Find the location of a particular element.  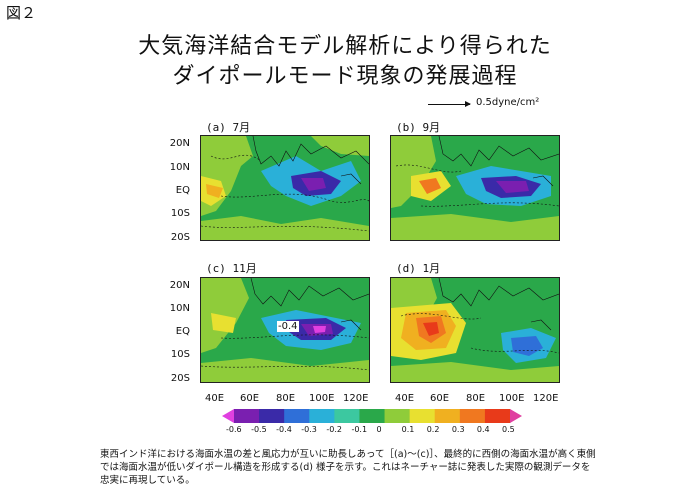

xtick-100e-left: 100E is located at coordinates (322, 398).